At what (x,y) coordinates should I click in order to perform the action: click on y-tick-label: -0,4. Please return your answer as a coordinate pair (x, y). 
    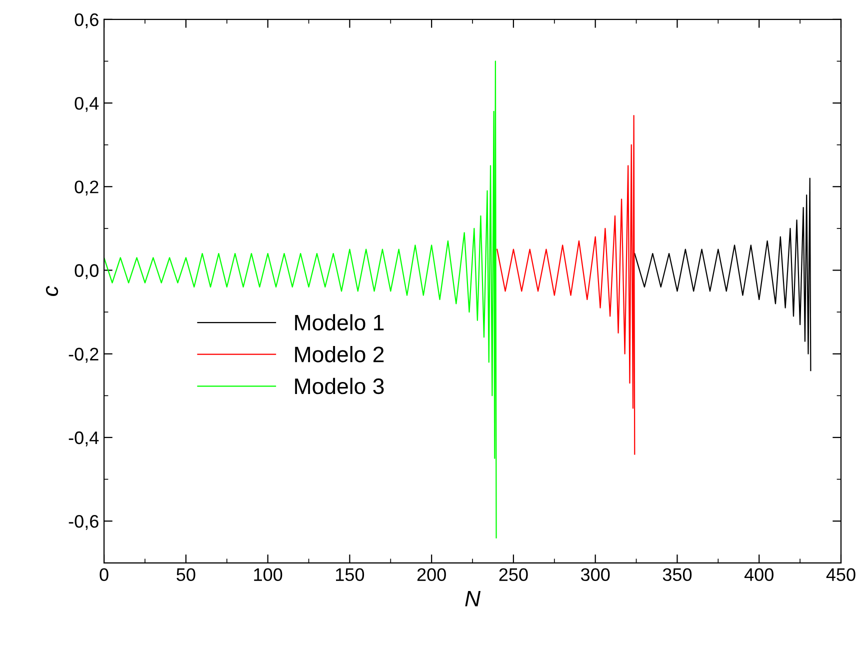
    Looking at the image, I should click on (83, 438).